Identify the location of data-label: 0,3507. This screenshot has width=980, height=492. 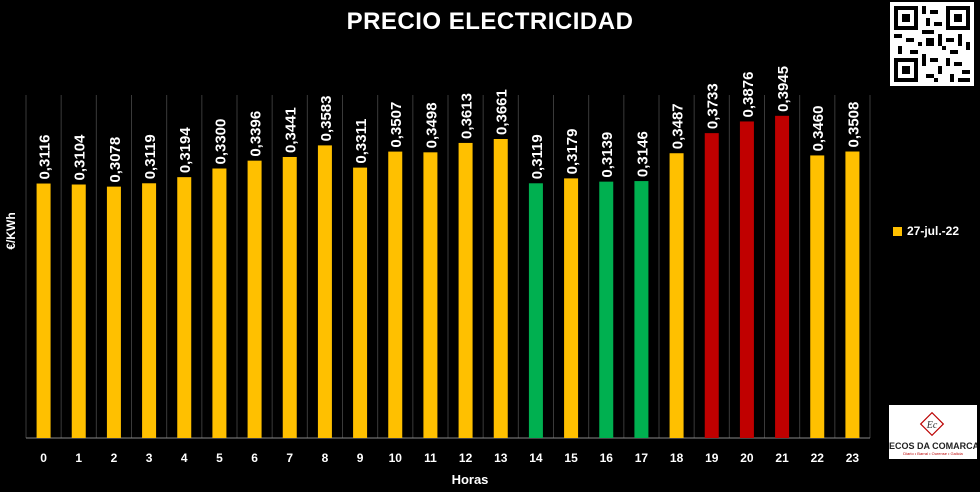
(396, 125).